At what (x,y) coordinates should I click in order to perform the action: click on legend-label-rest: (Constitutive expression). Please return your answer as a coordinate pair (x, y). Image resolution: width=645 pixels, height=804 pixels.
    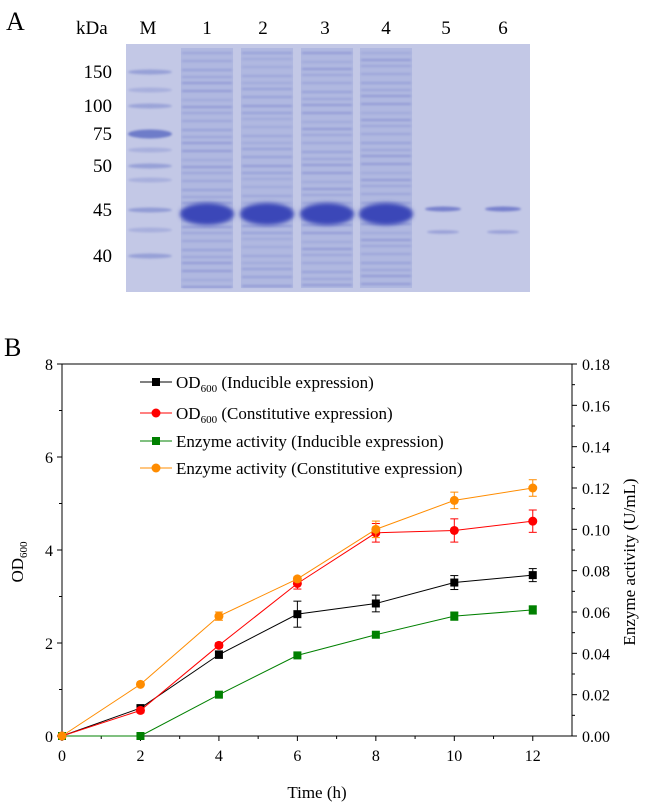
    Looking at the image, I should click on (305, 413).